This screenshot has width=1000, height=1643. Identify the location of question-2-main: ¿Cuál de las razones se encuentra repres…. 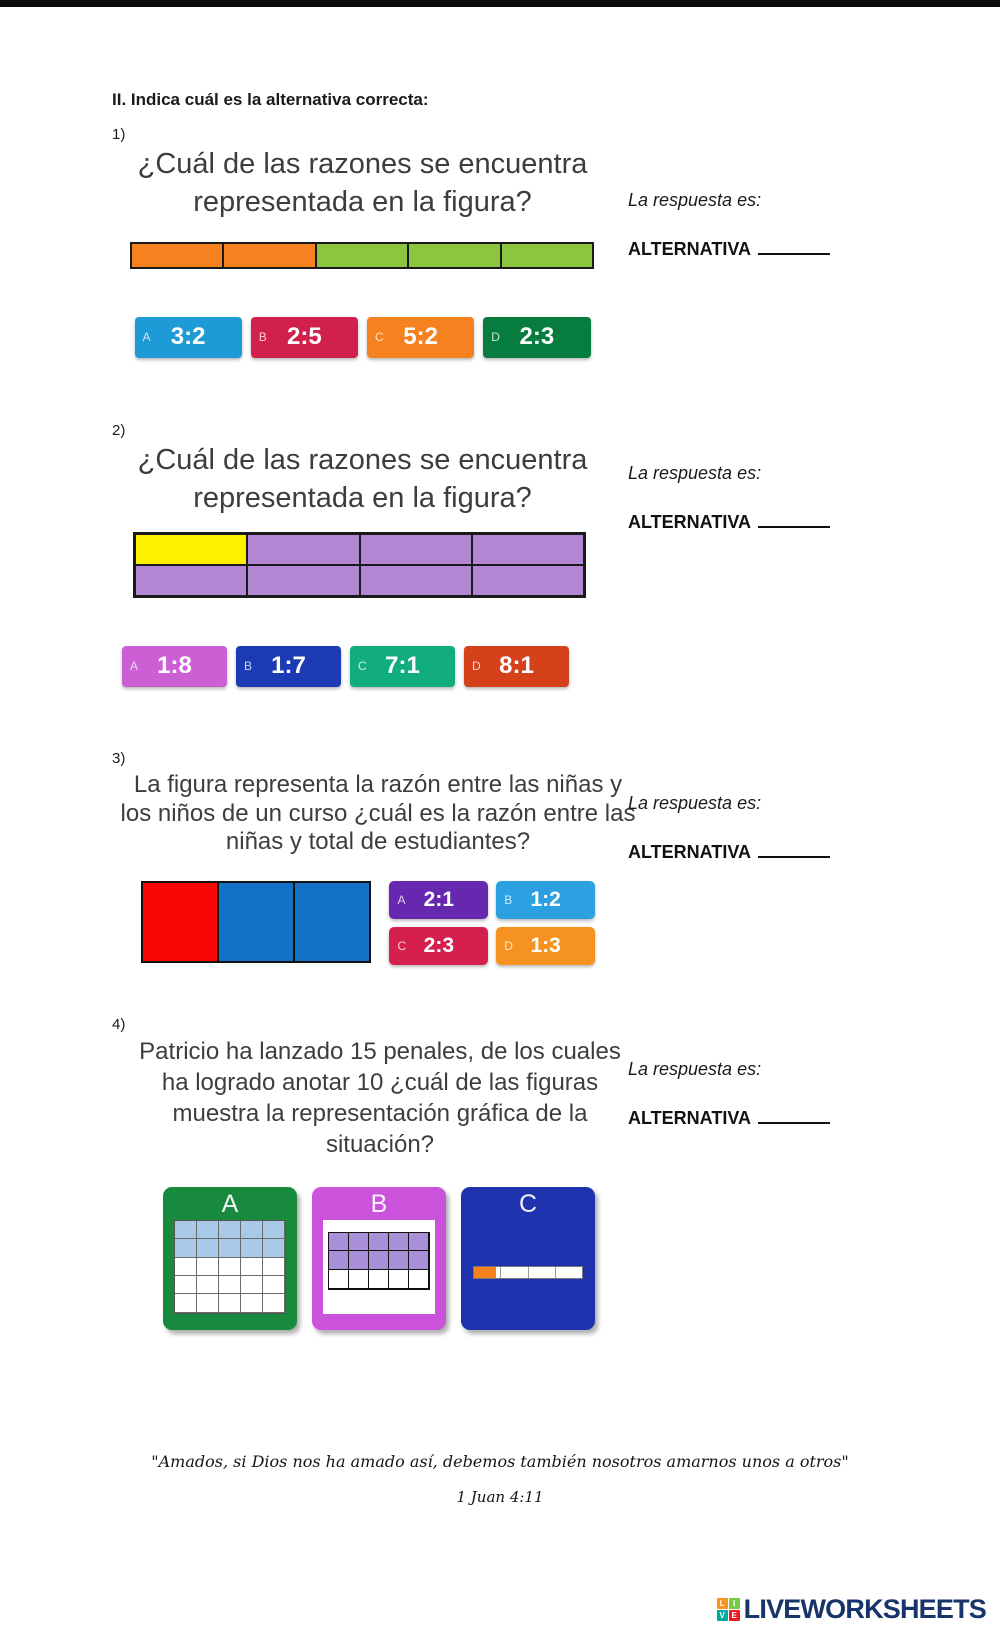
(358, 564).